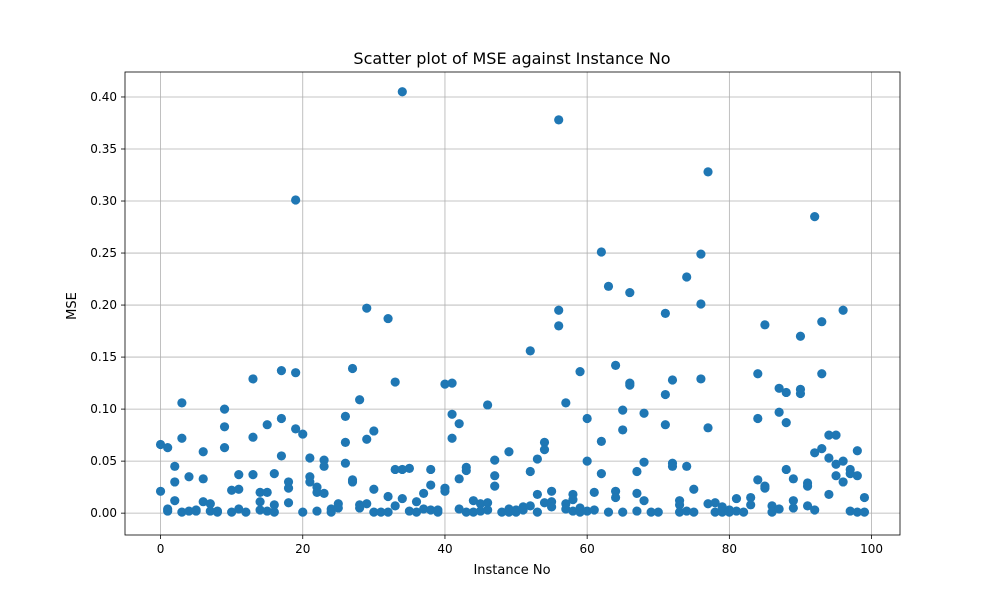 This screenshot has height=600, width=1000. What do you see at coordinates (161, 549) in the screenshot?
I see `x-tick-label: 0` at bounding box center [161, 549].